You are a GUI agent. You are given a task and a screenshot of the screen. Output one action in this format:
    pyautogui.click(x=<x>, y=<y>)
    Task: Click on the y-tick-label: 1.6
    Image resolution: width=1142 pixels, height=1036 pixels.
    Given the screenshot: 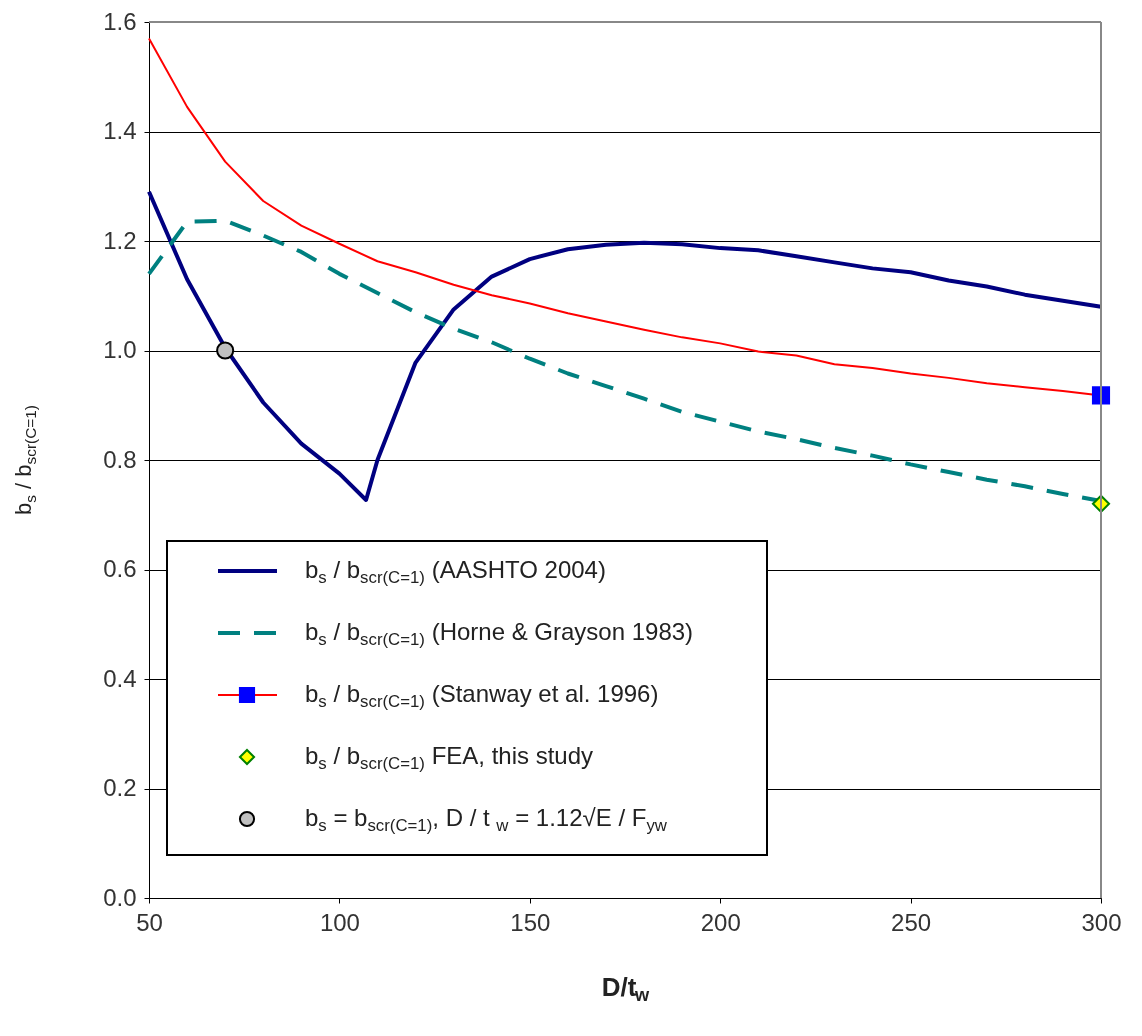 What is the action you would take?
    pyautogui.click(x=120, y=21)
    